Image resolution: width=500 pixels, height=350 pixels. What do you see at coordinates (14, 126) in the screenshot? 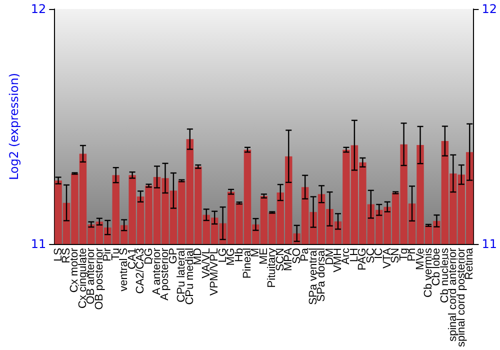
I see `y-axis-title: Log2 (expression)` at bounding box center [14, 126].